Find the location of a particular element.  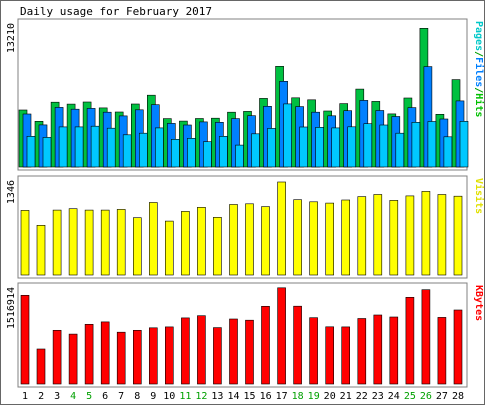

panel-series-label: Pages/Files/Hits is located at coordinates (479, 69).